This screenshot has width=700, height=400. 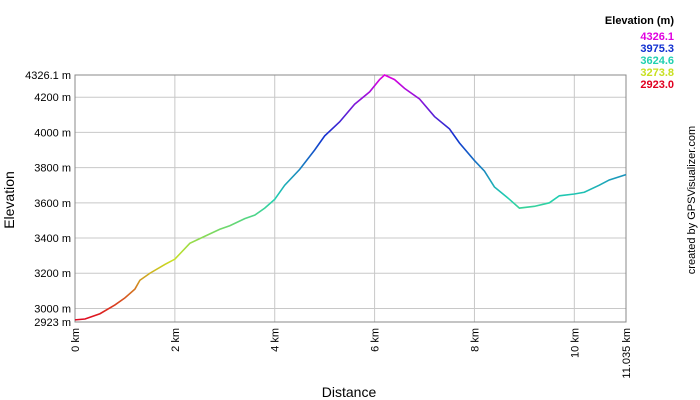 I want to click on y-tick-label: 3000 m, so click(x=52, y=309).